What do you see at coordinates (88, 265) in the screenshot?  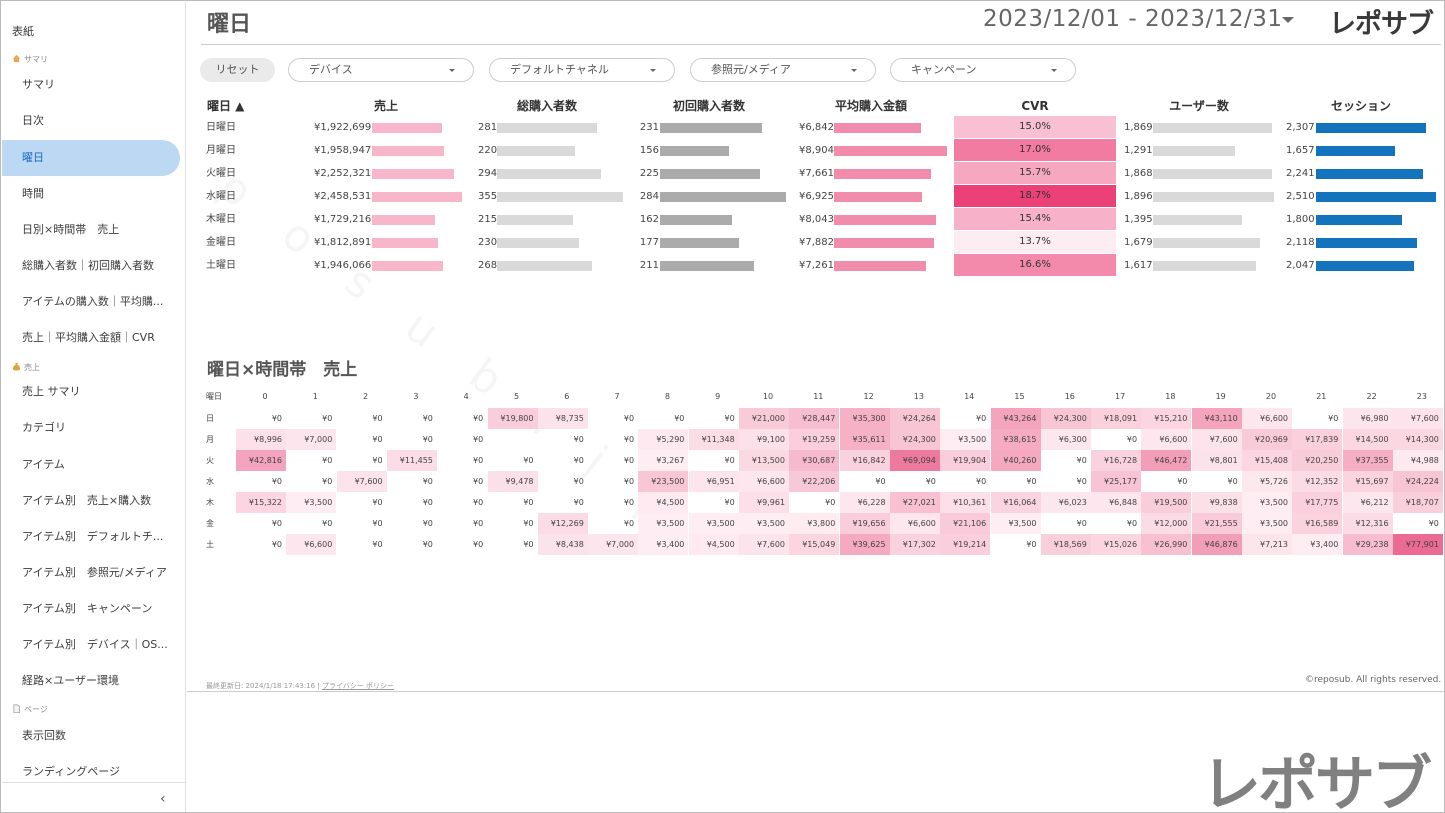 I see `sidebar-item-buyers: 総購入者数｜初回購入者数` at bounding box center [88, 265].